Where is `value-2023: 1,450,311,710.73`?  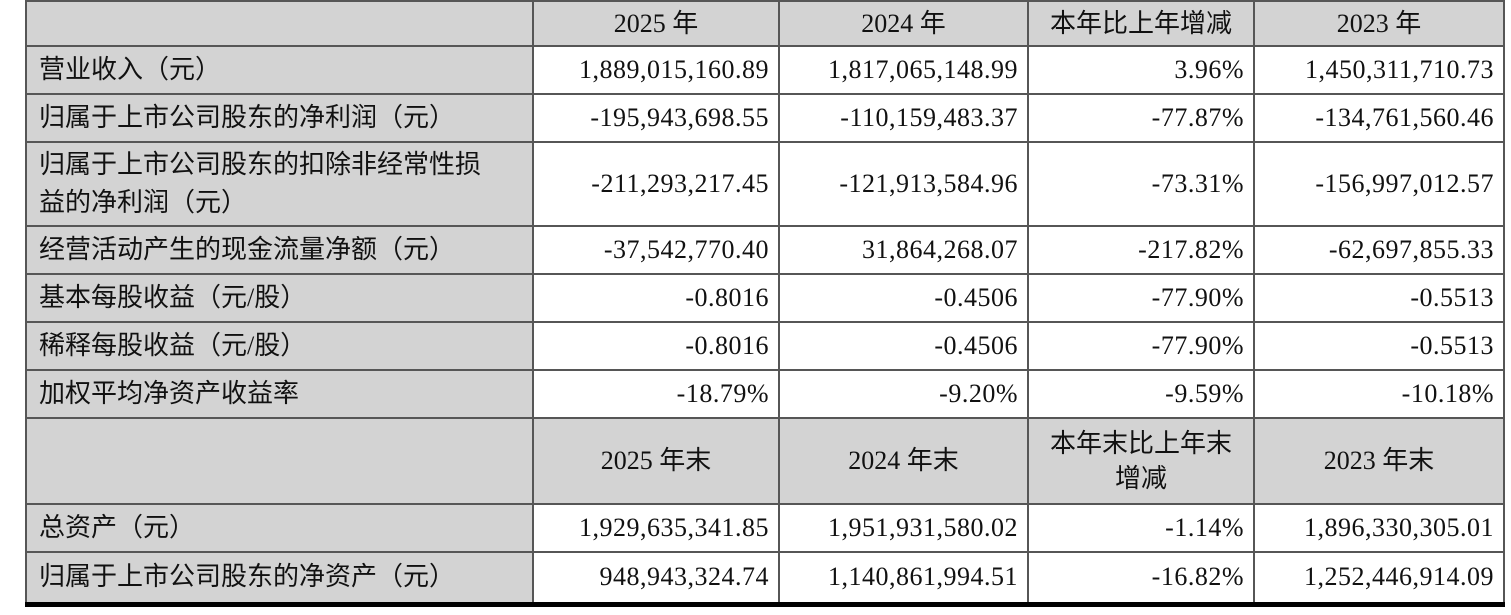 value-2023: 1,450,311,710.73 is located at coordinates (1379, 70).